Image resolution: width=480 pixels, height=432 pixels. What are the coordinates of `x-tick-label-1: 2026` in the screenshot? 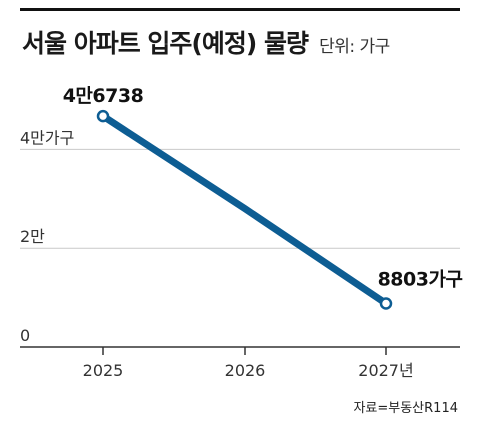 It's located at (245, 370).